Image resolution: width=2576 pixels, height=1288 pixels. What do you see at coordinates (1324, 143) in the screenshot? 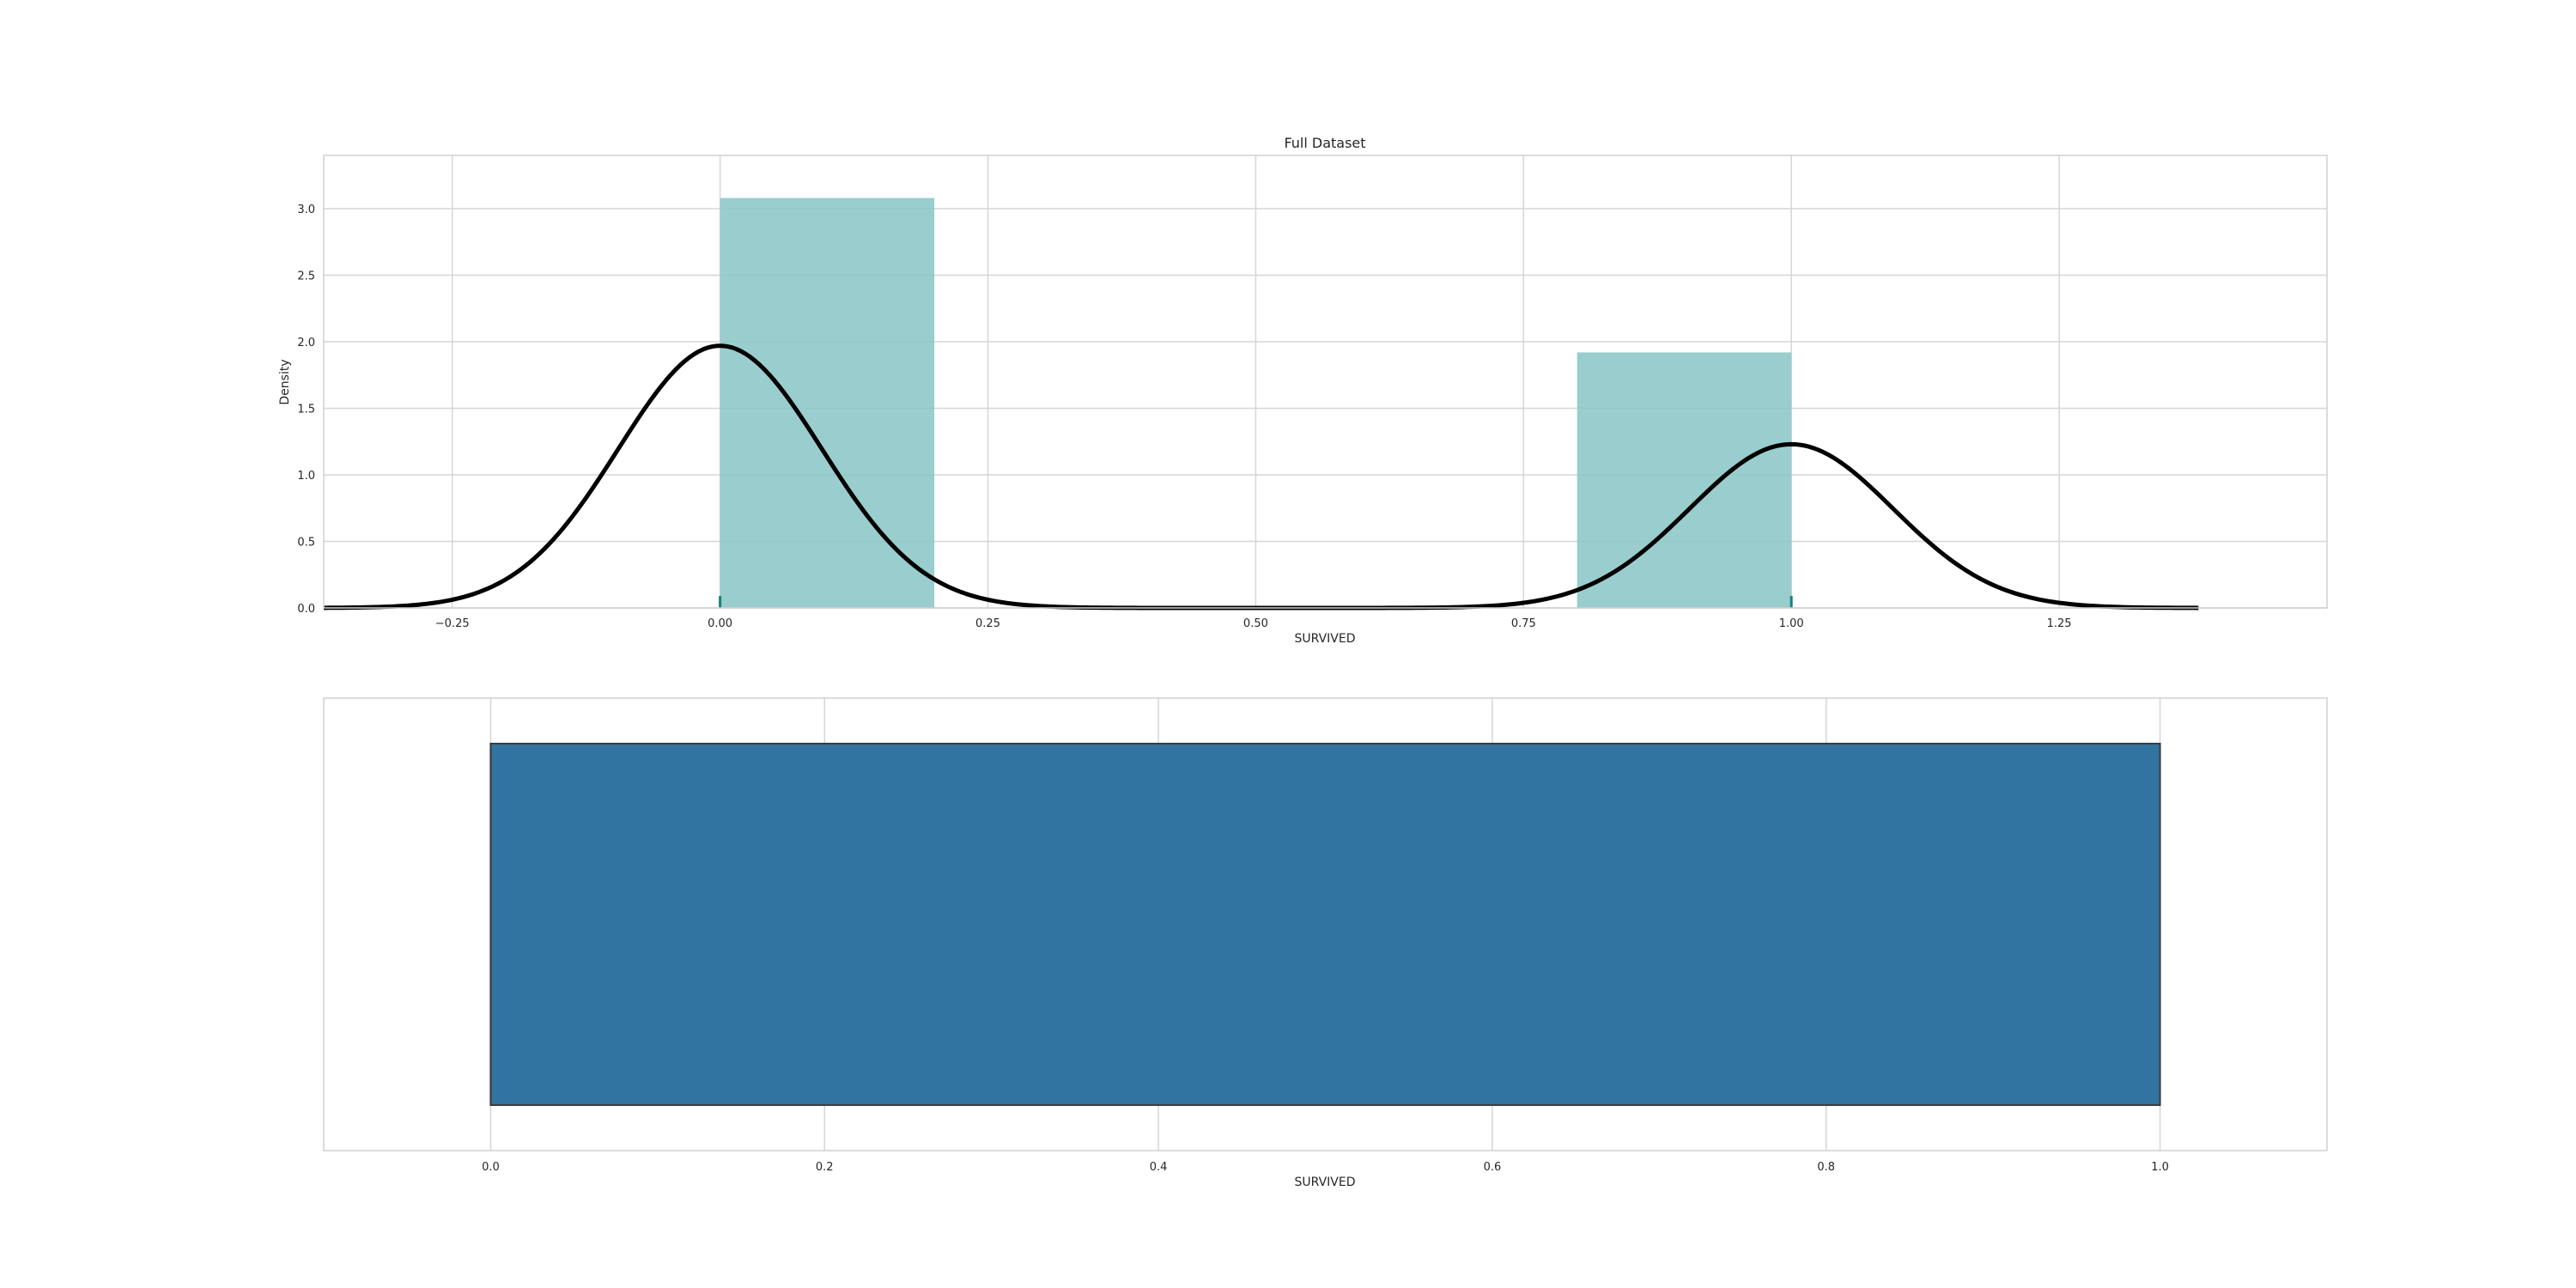
I see `hist-title: Full Dataset` at bounding box center [1324, 143].